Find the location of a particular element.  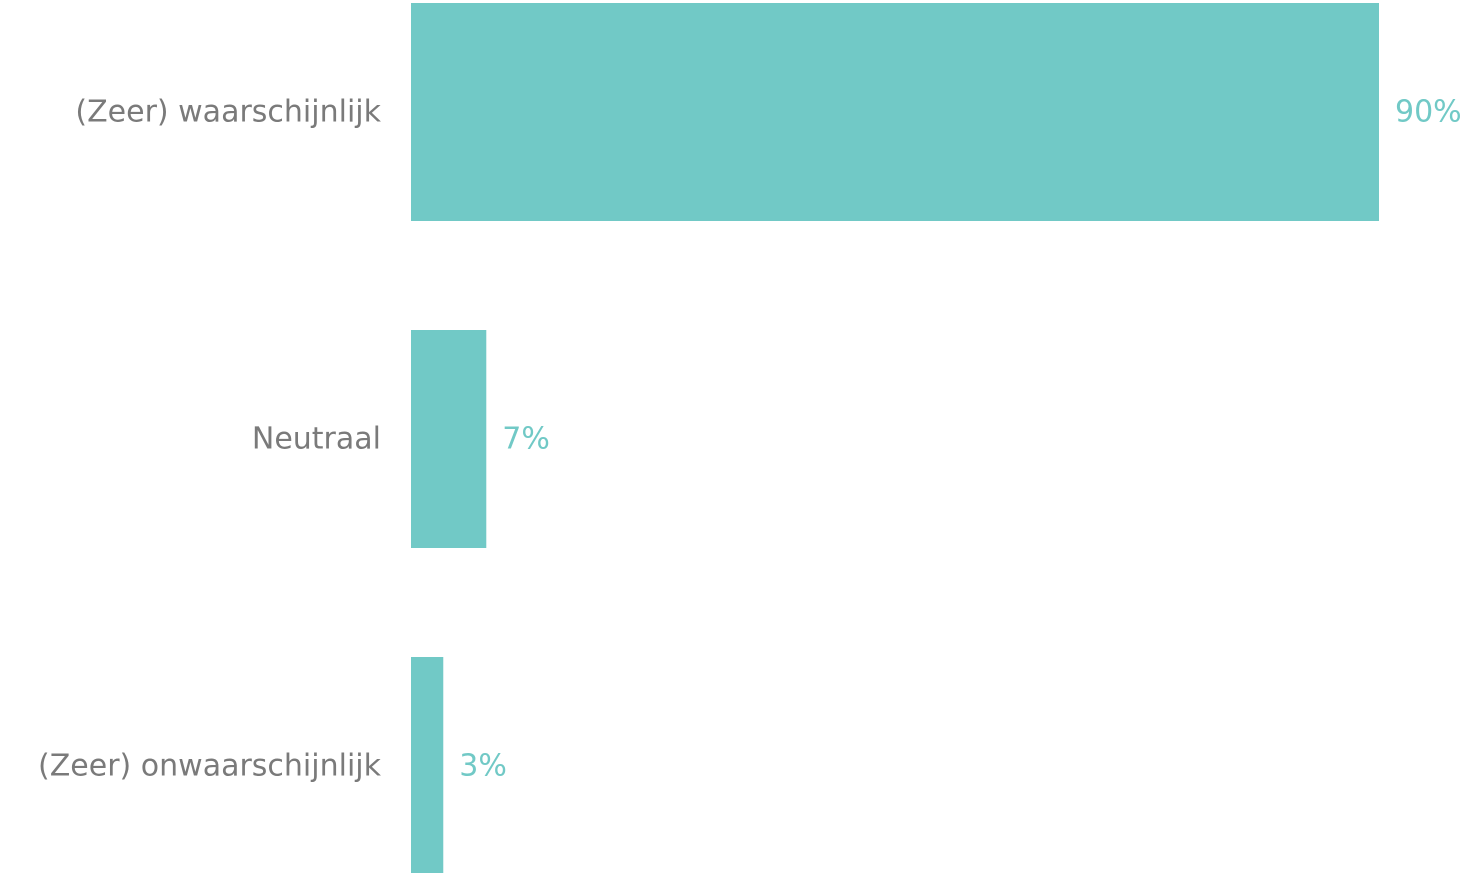

category-label-0: (Zeer) waarschijnlijk is located at coordinates (228, 112).